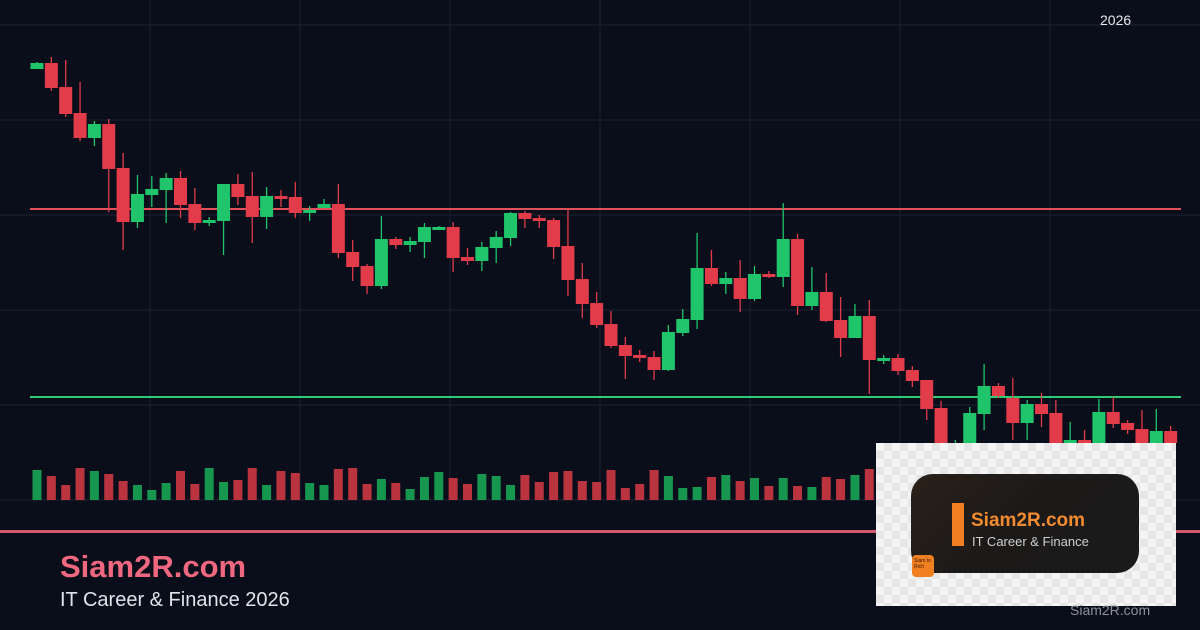 This screenshot has width=1200, height=630. I want to click on logo-bar-mark, so click(958, 524).